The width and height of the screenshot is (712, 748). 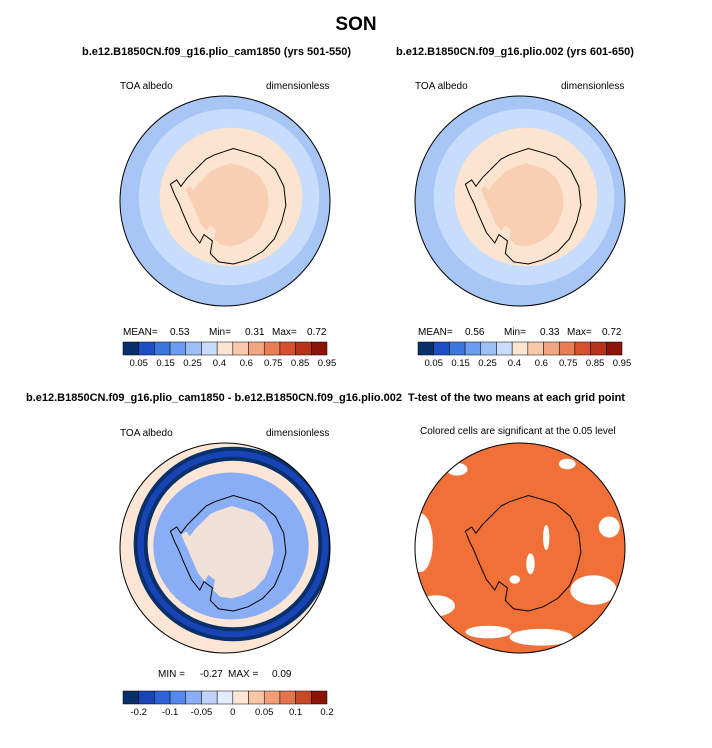 I want to click on panel1-colorbar-tick-label: 0.15, so click(x=165, y=363).